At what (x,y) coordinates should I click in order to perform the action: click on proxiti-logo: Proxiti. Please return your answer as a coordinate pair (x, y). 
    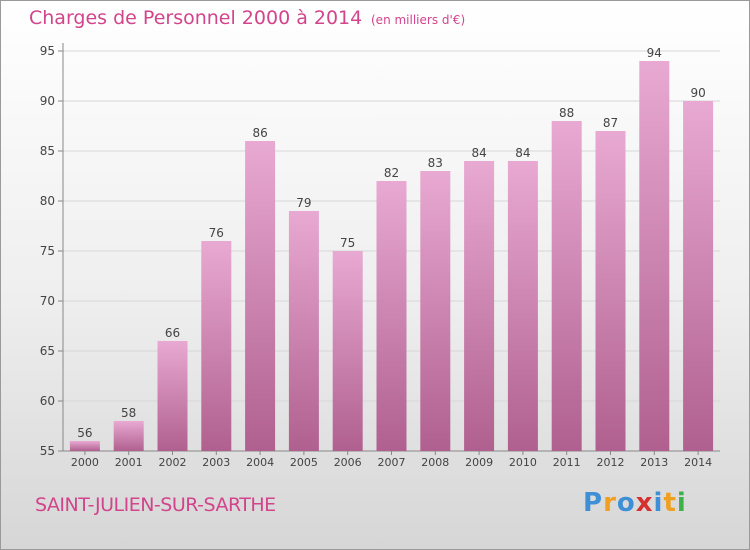
    Looking at the image, I should click on (635, 503).